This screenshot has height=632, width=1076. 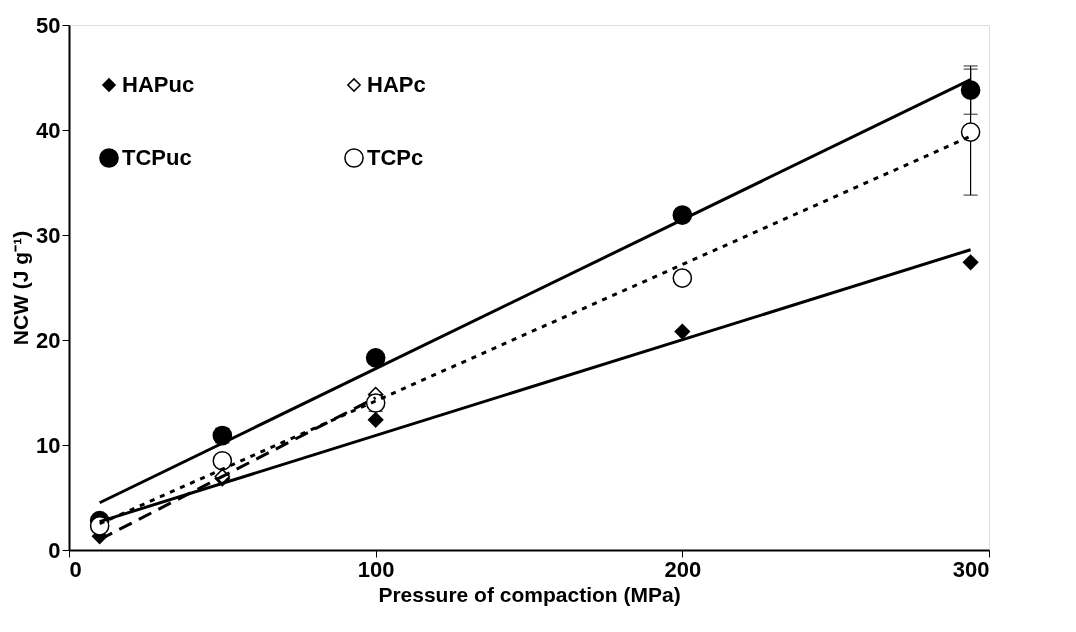 I want to click on y-tick-label: 0, so click(x=54, y=550).